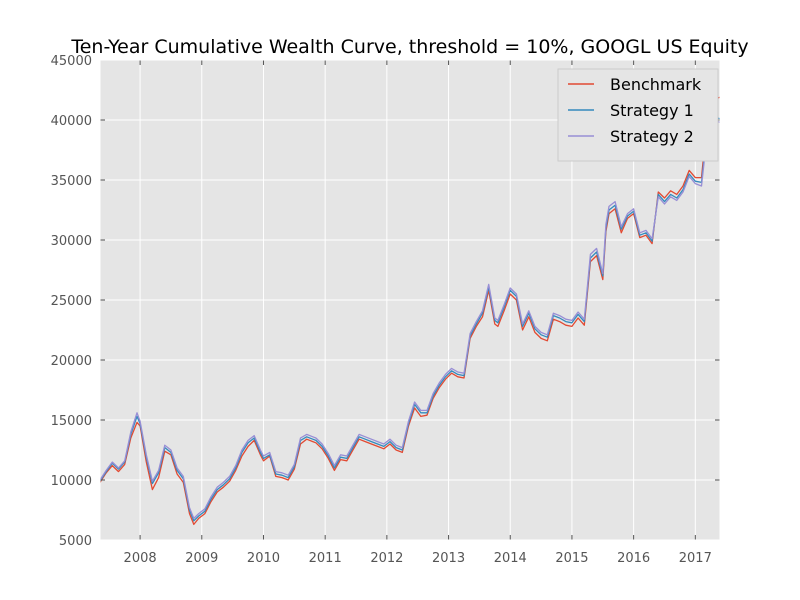  Describe the element at coordinates (652, 136) in the screenshot. I see `legend-label: Strategy 2` at that location.